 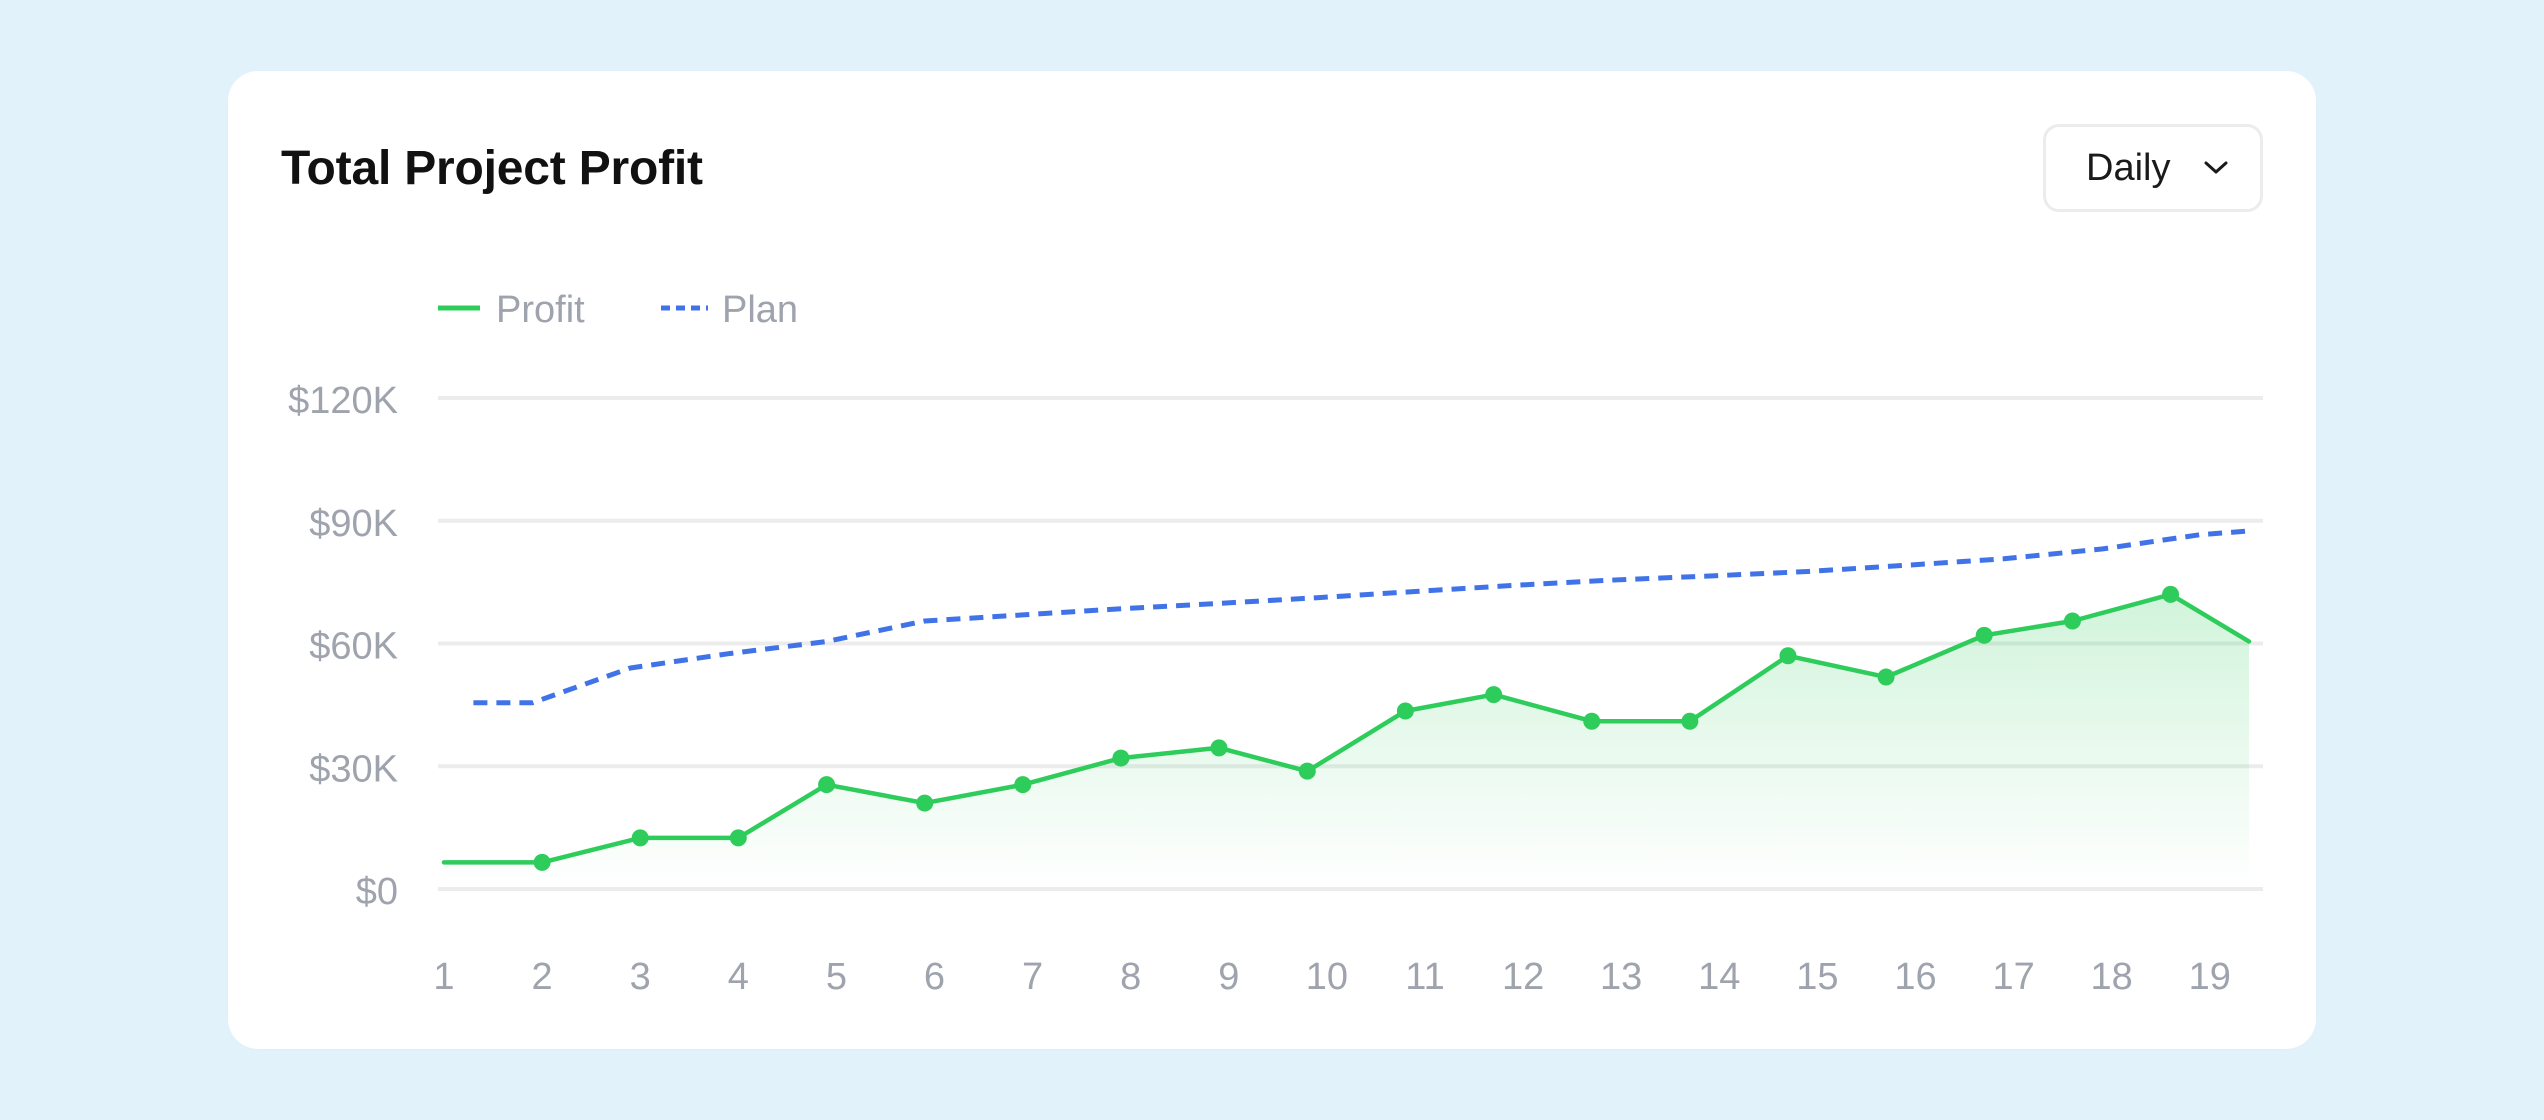 What do you see at coordinates (1719, 977) in the screenshot?
I see `x-tick-label: 14` at bounding box center [1719, 977].